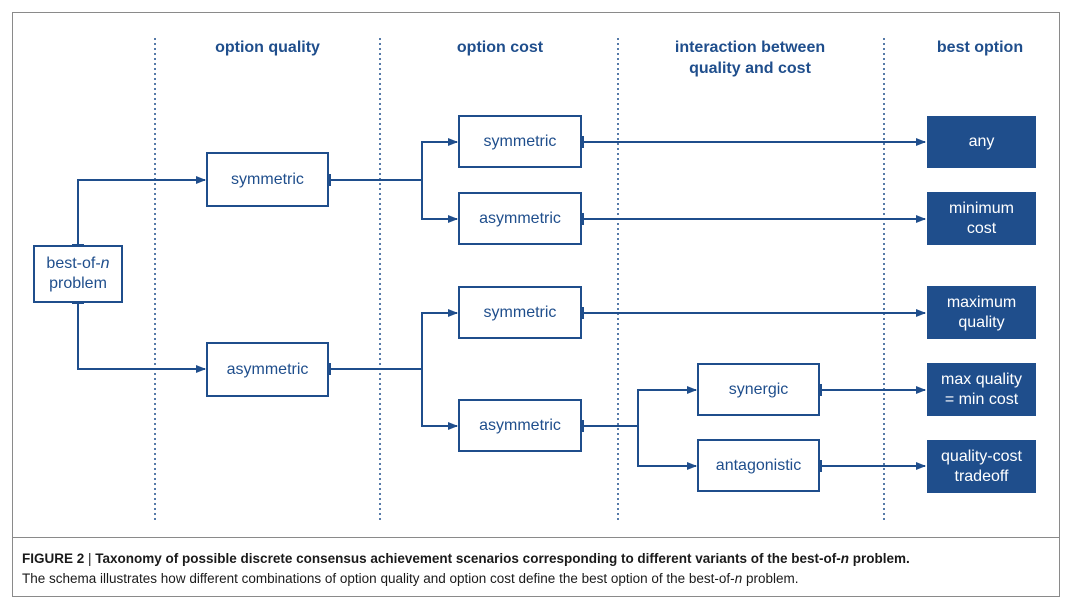 The height and width of the screenshot is (609, 1074). What do you see at coordinates (981, 228) in the screenshot?
I see `outcome-minimum-cost-line2: cost` at bounding box center [981, 228].